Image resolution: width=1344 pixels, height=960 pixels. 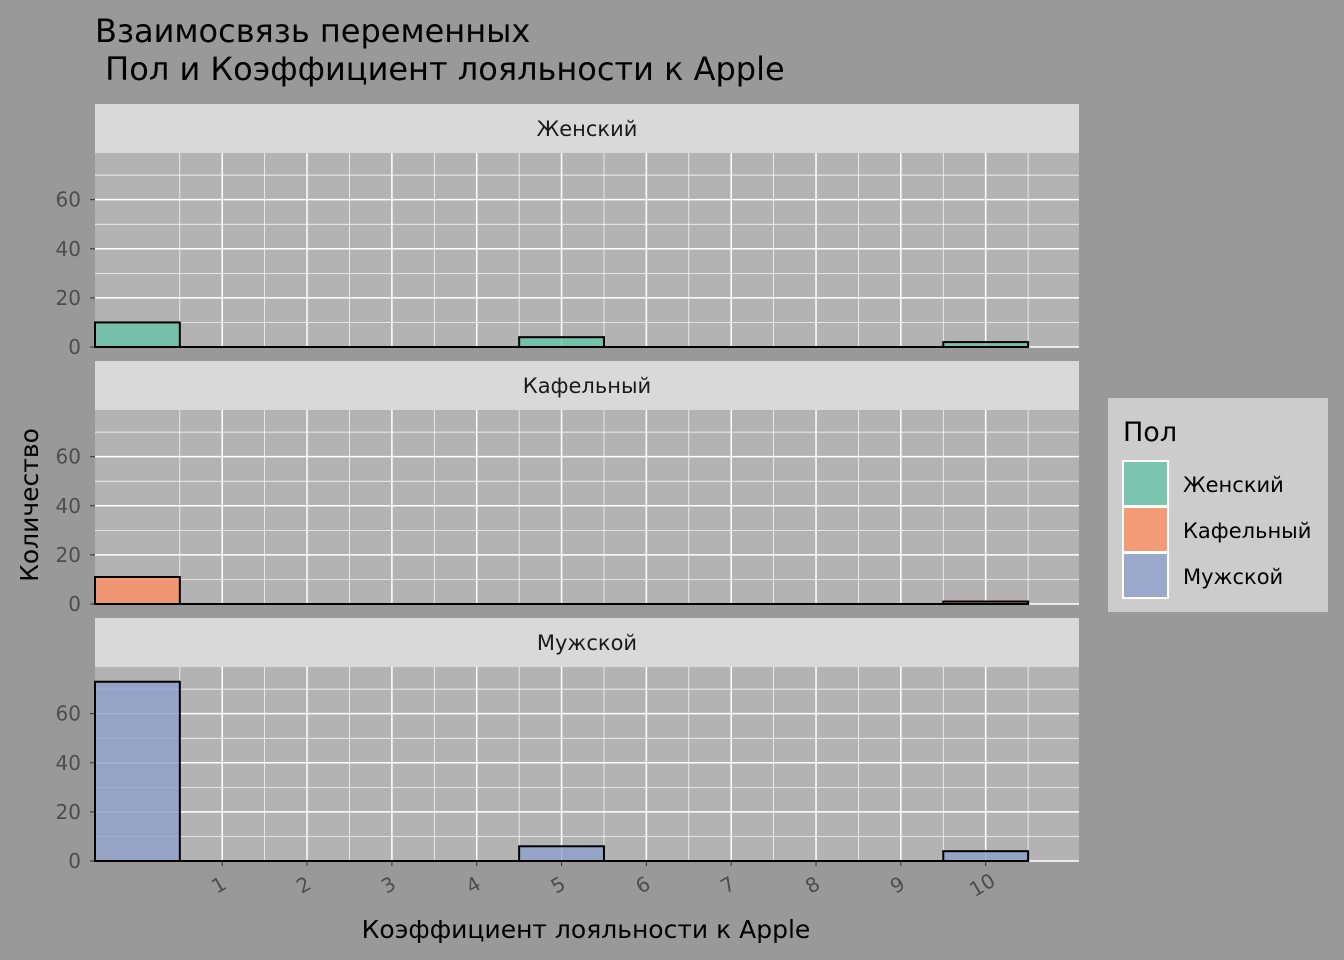 I want to click on x-tick-label: 9, so click(x=897, y=884).